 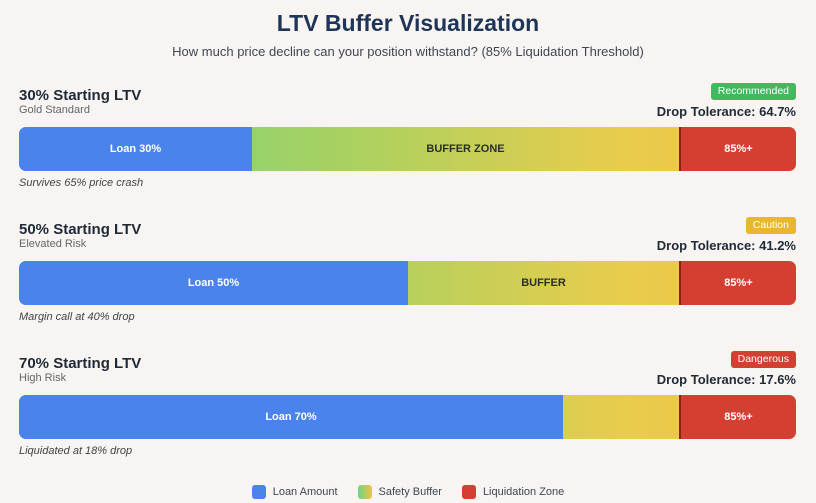 I want to click on scenario-note: Margin call at 40% drop, so click(x=77, y=317).